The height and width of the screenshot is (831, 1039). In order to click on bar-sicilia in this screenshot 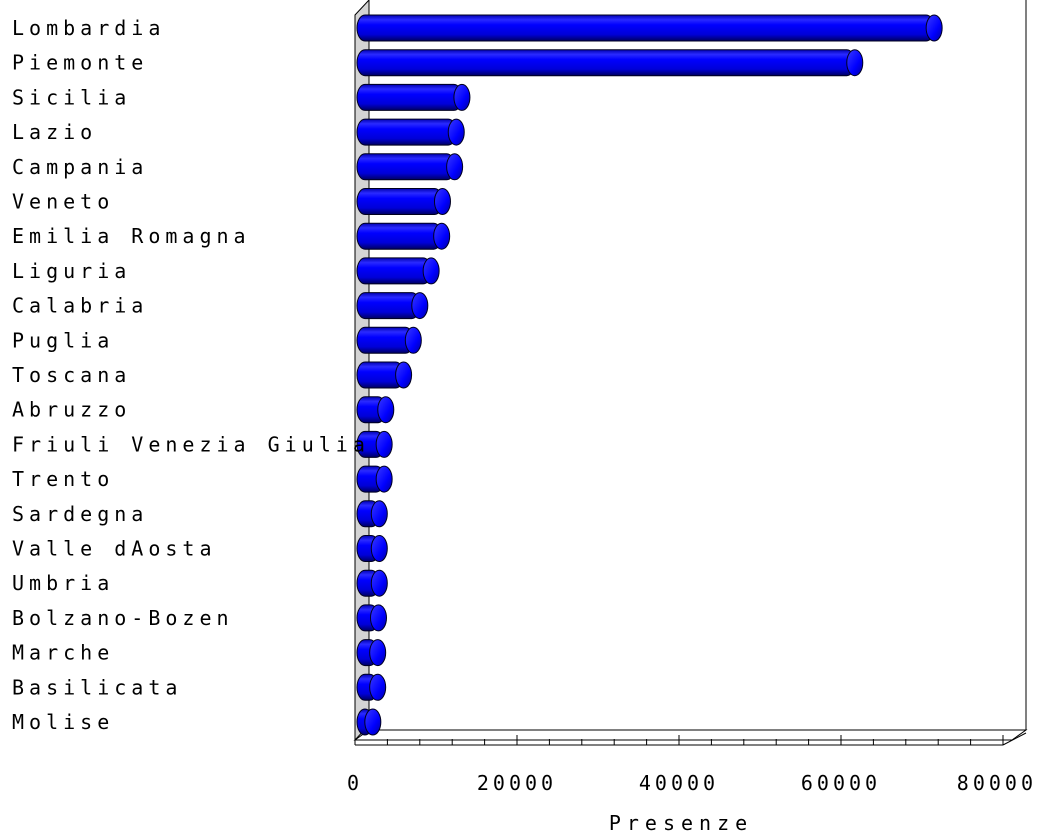, I will do `click(413, 97)`.